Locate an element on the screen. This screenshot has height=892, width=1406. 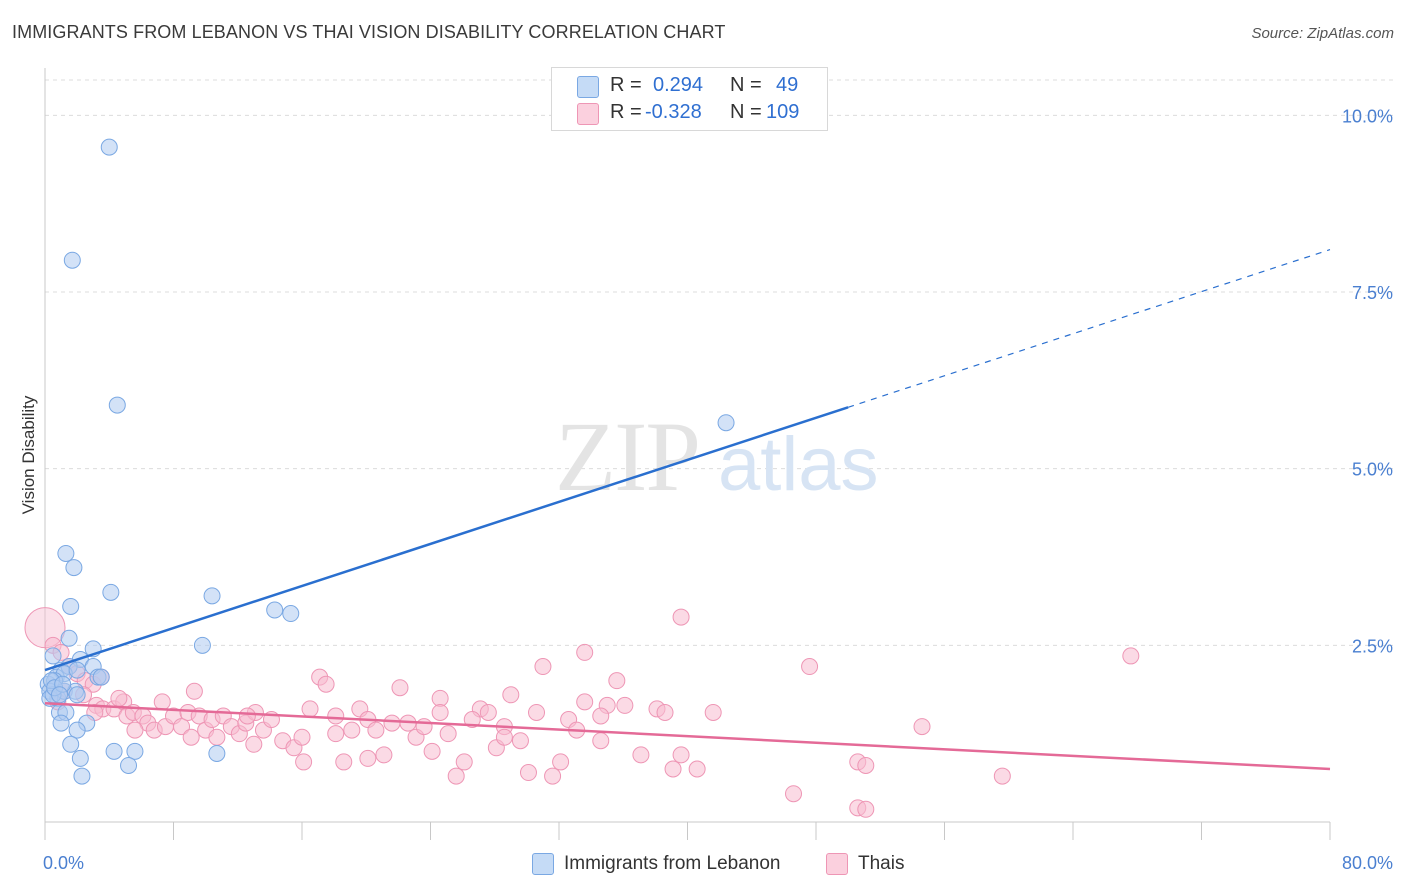
legend-n-value: 49 is located at coordinates (787, 85).